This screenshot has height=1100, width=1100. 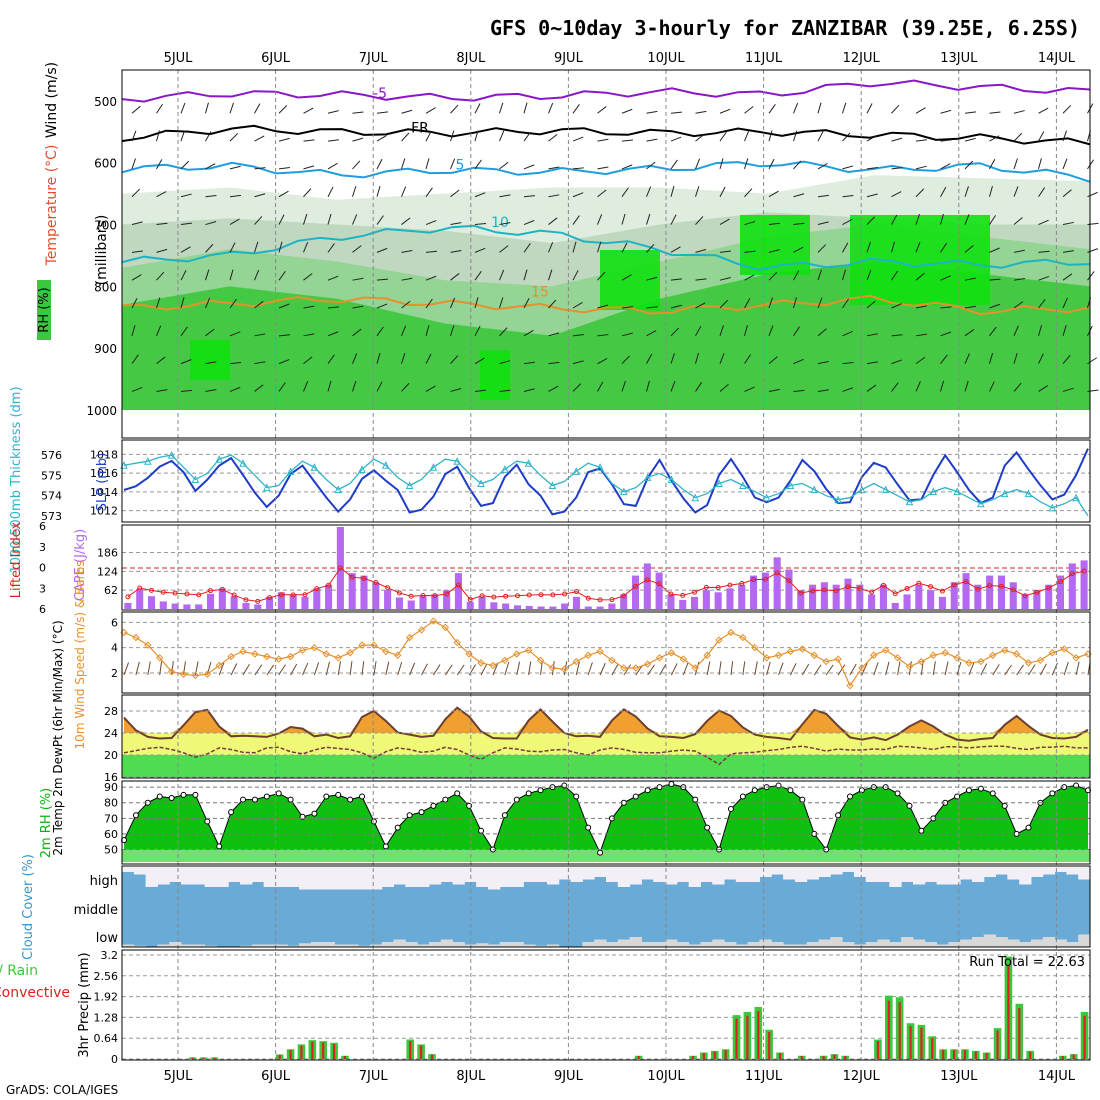 I want to click on wind-tick-6: 6, so click(x=114, y=622).